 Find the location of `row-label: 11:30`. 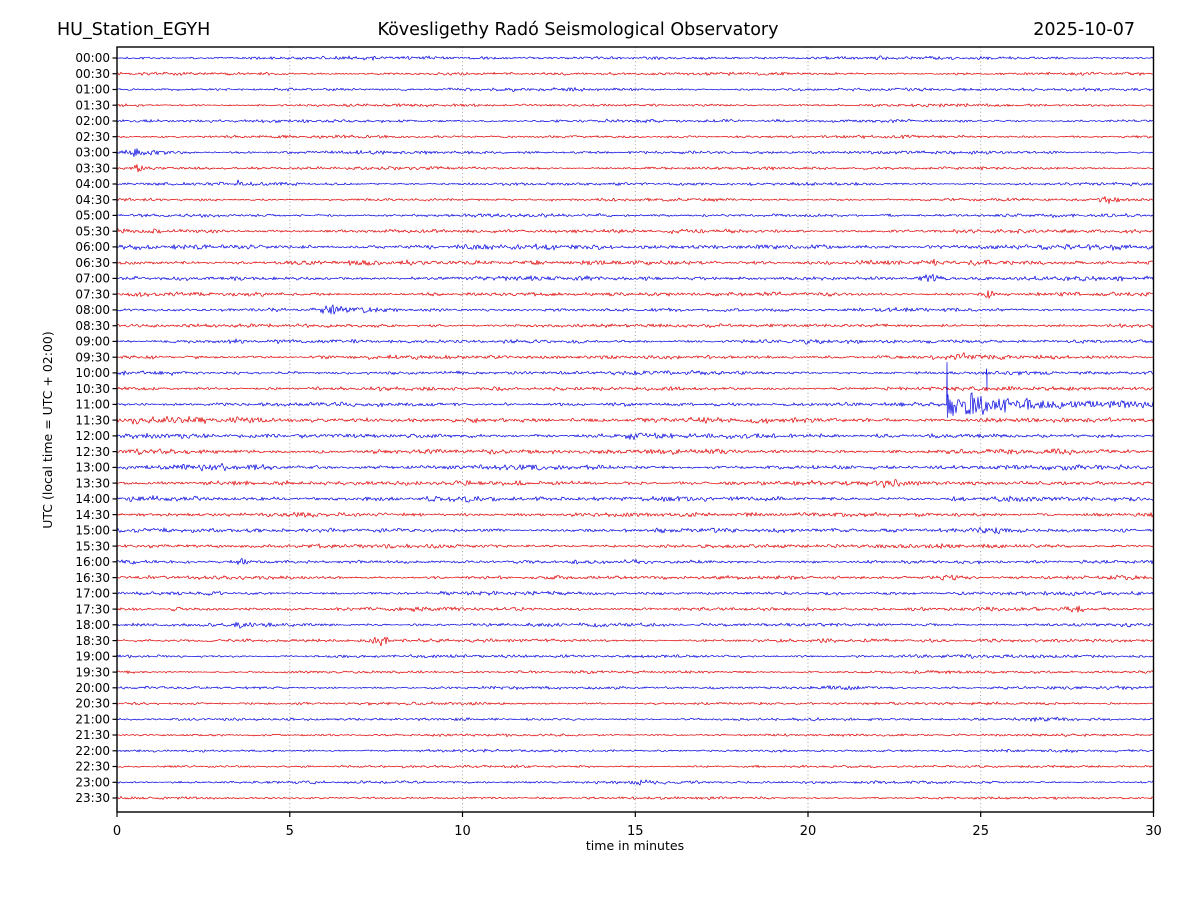

row-label: 11:30 is located at coordinates (92, 420).